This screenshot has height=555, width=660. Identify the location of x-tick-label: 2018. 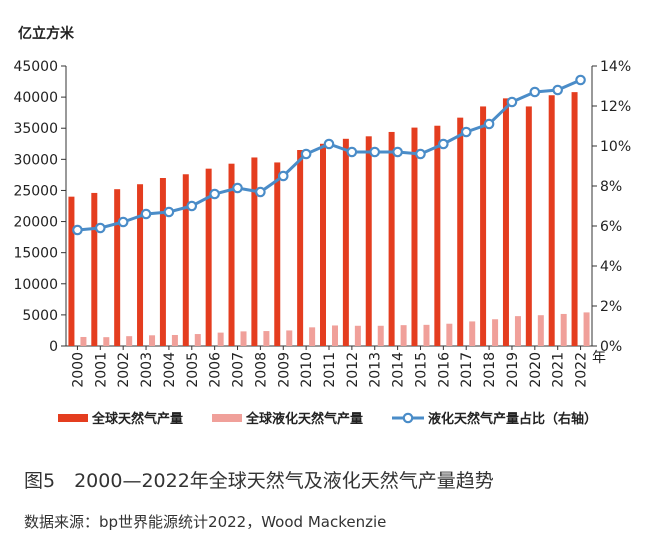
(490, 370).